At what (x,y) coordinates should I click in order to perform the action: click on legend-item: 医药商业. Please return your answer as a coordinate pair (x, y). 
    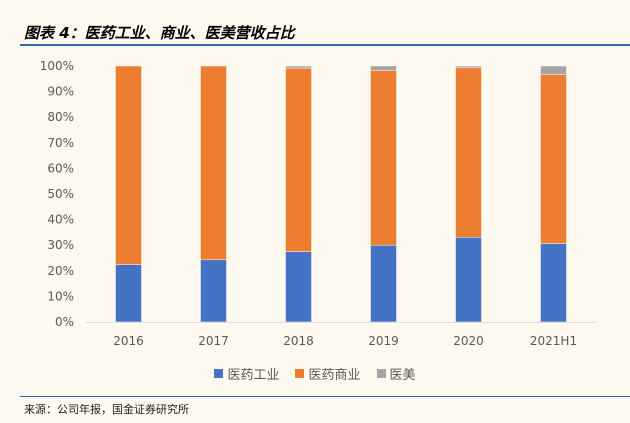
    Looking at the image, I should click on (328, 373).